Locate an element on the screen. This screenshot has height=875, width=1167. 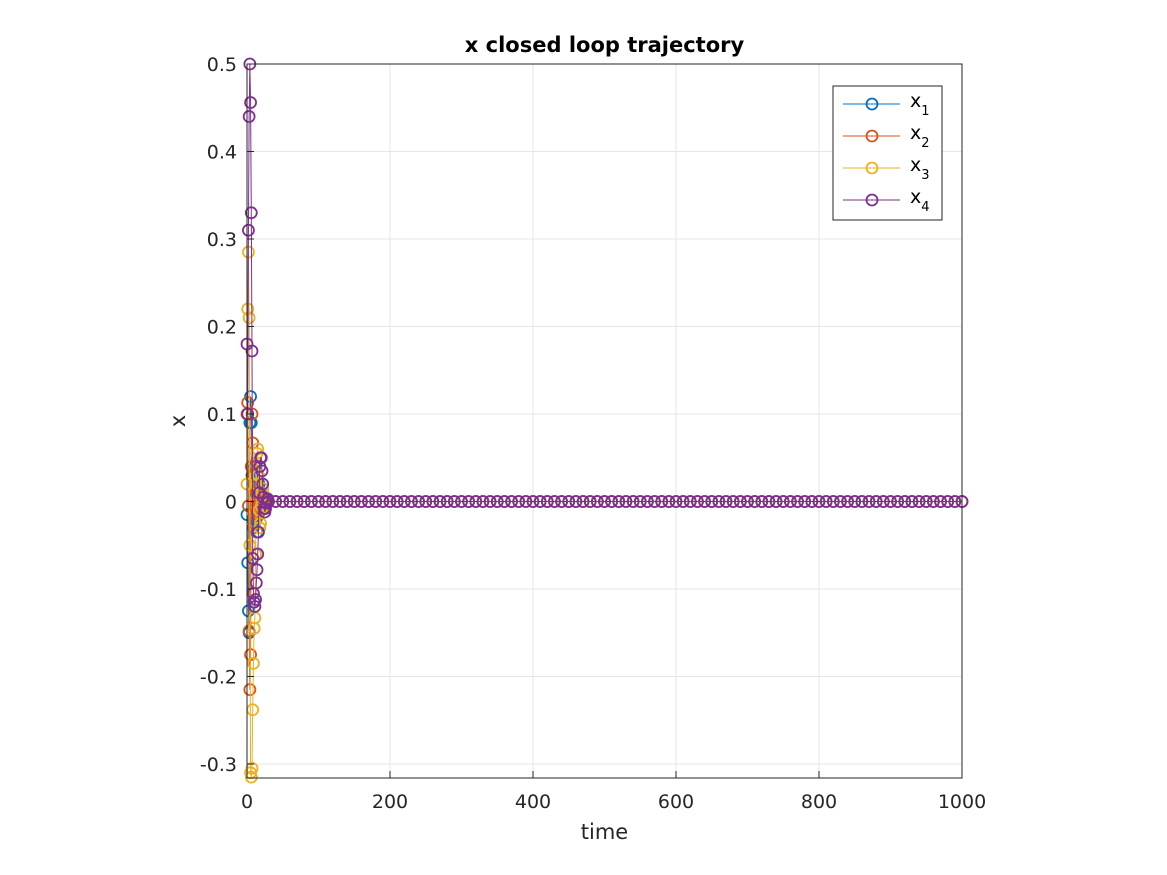
legend: x1 x2 x3 x4 is located at coordinates (887, 153).